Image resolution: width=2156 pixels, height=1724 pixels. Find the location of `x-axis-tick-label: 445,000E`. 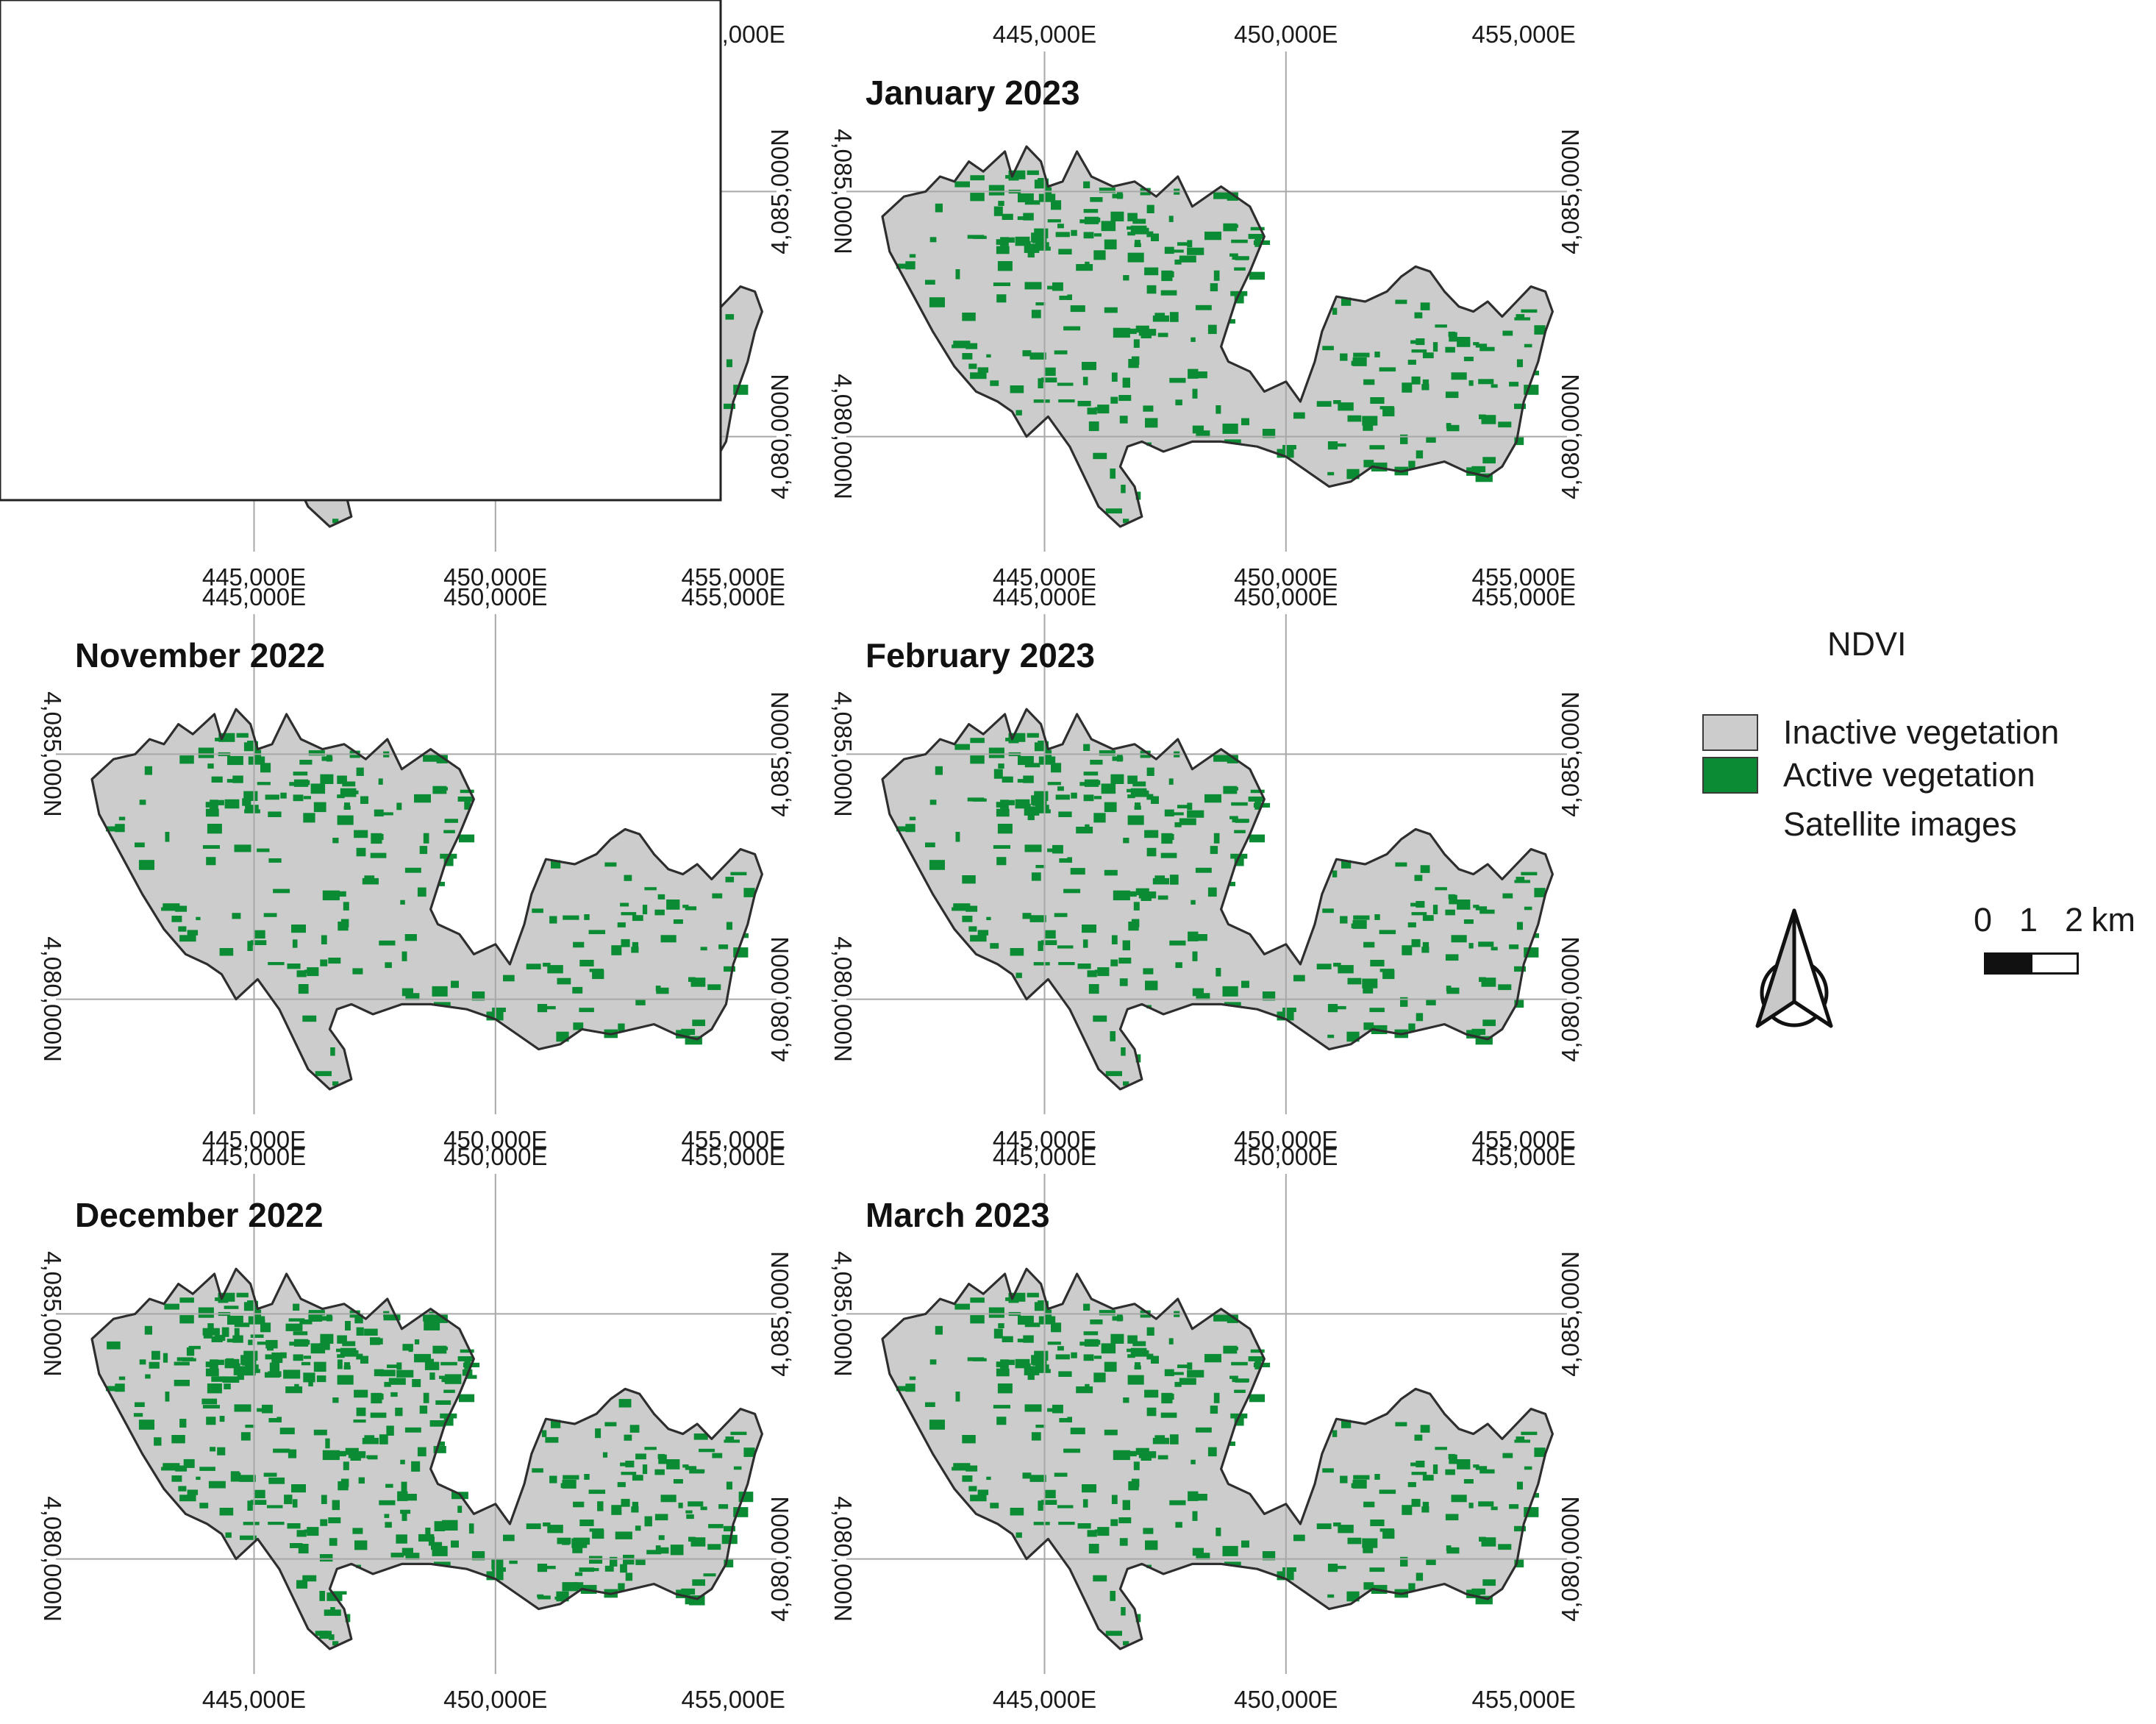

x-axis-tick-label: 445,000E is located at coordinates (254, 577).